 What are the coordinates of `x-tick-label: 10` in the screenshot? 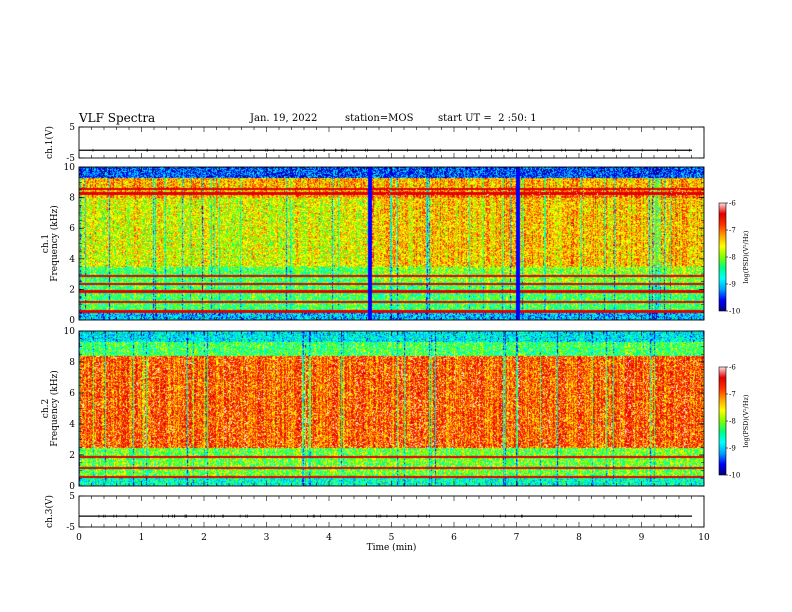 It's located at (704, 538).